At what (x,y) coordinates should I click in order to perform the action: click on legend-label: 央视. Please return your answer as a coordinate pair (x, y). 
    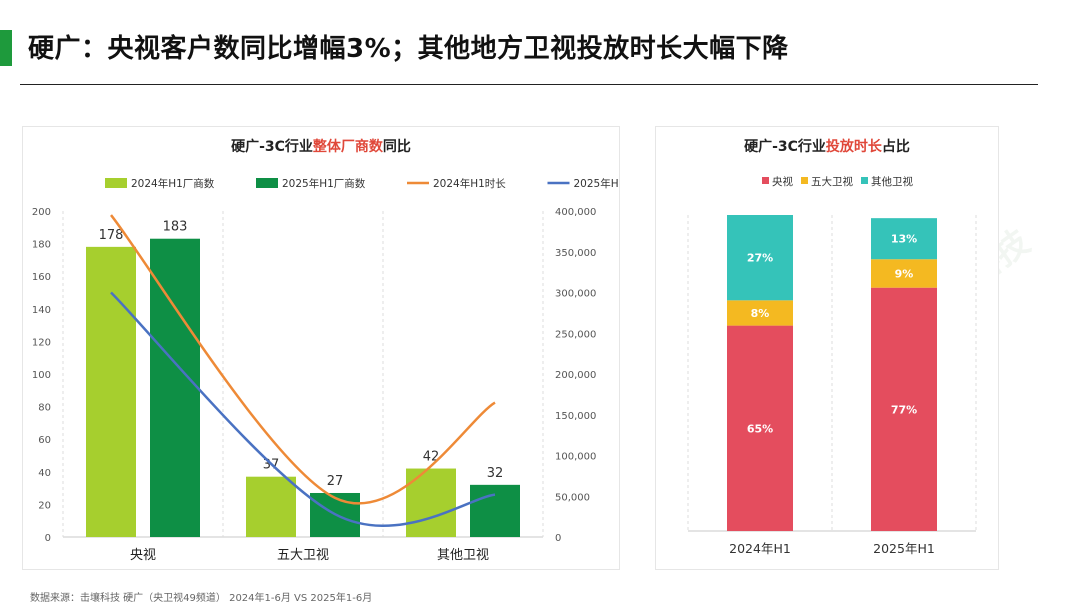
    Looking at the image, I should click on (782, 181).